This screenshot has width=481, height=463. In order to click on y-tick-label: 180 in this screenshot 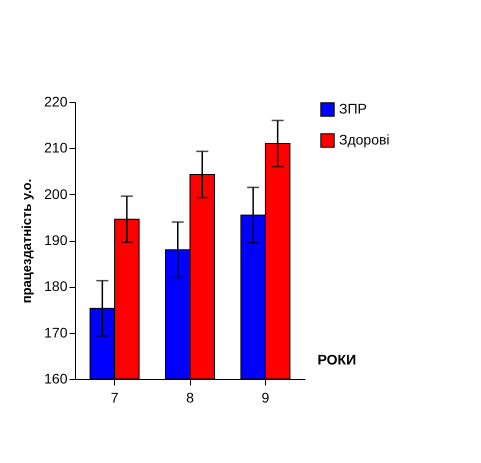, I will do `click(56, 286)`.